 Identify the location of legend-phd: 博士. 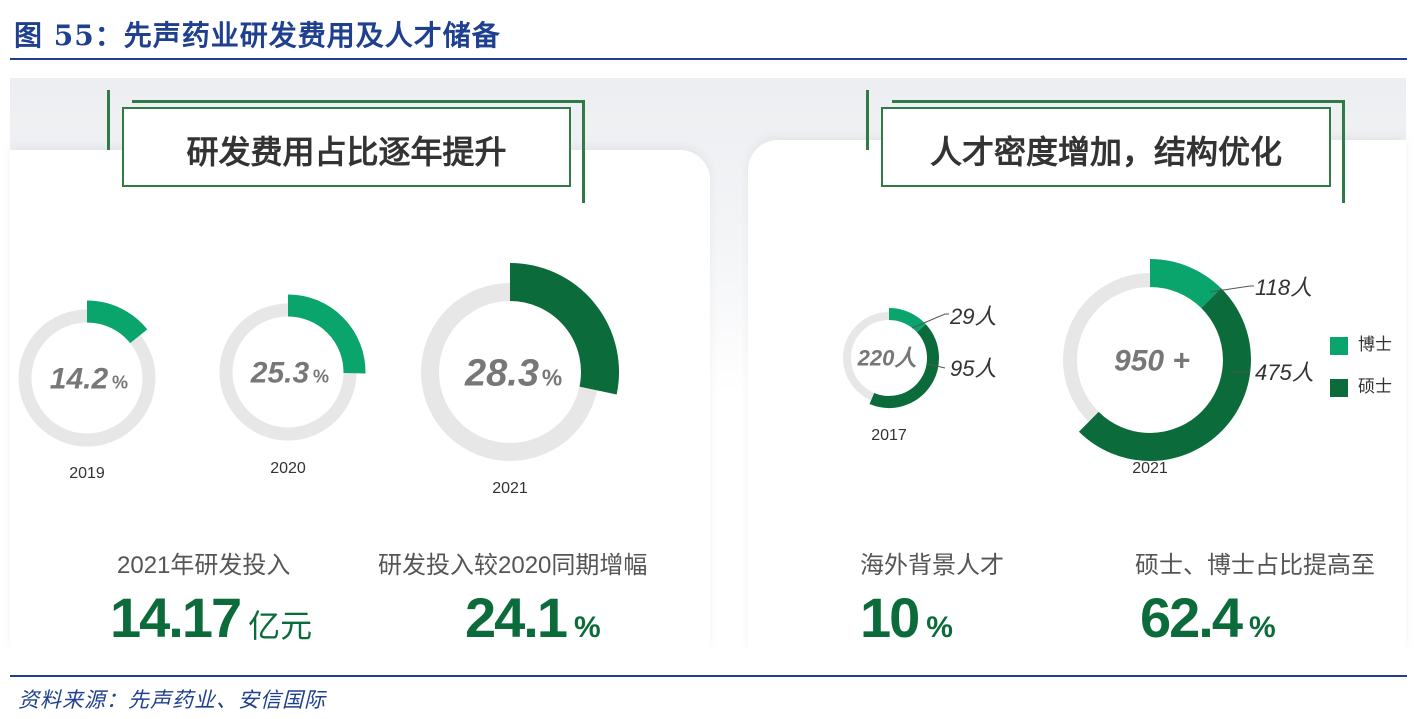
(1361, 342).